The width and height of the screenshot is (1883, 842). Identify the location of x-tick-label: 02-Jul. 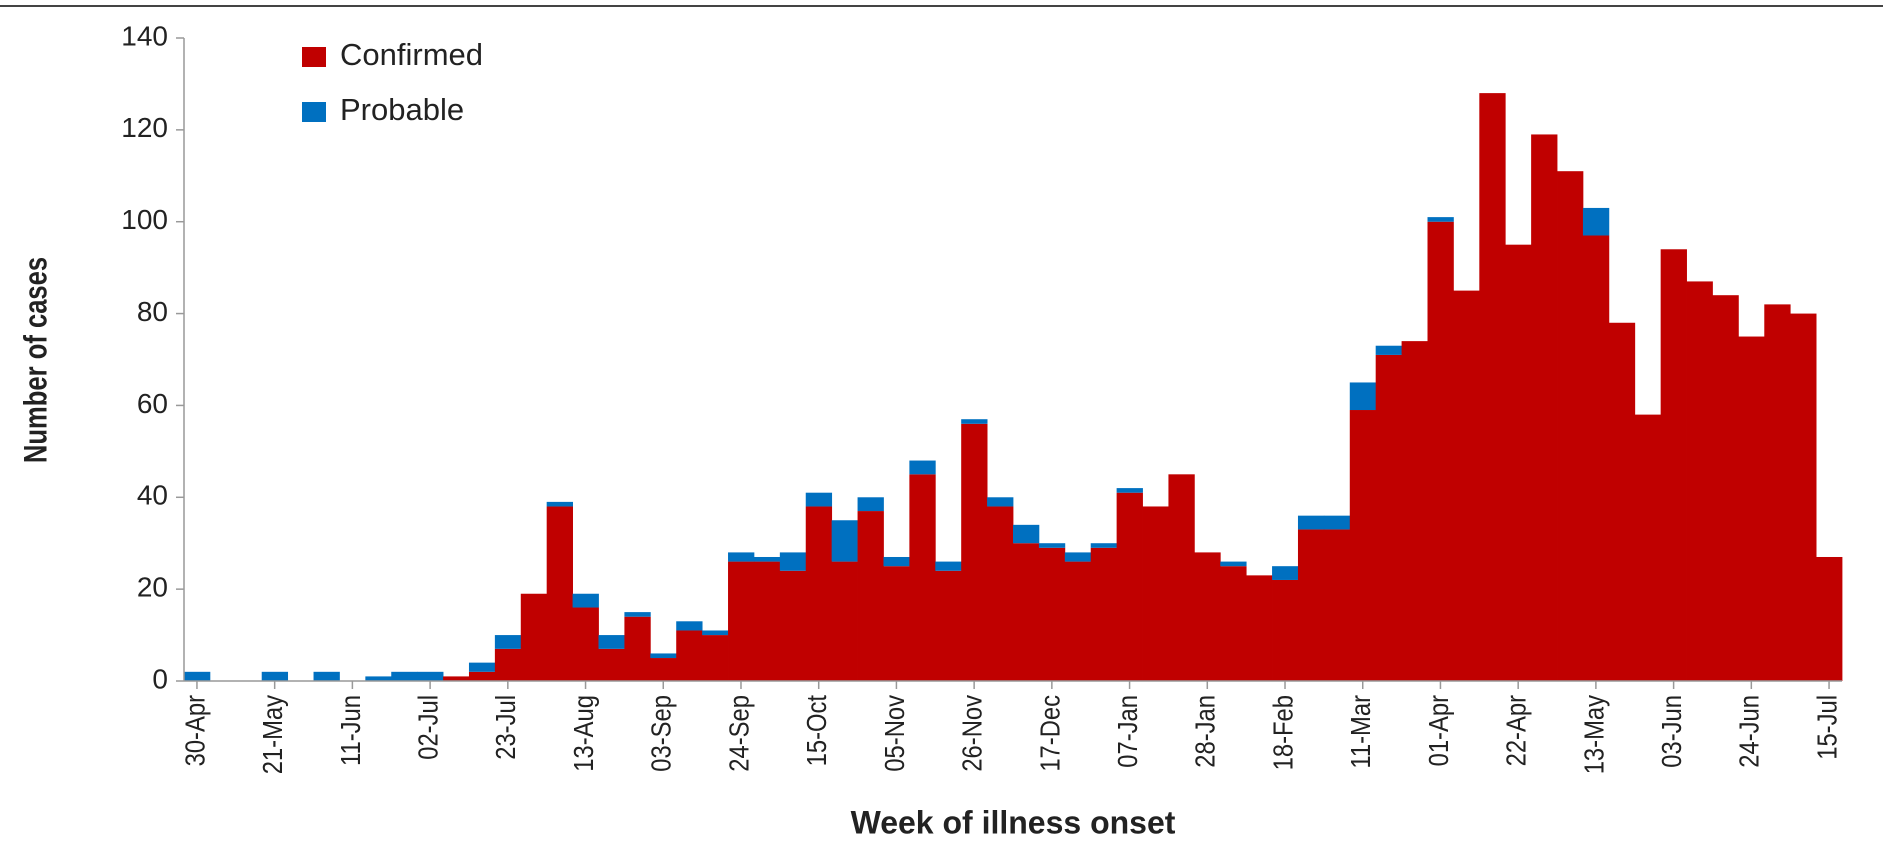
(428, 727).